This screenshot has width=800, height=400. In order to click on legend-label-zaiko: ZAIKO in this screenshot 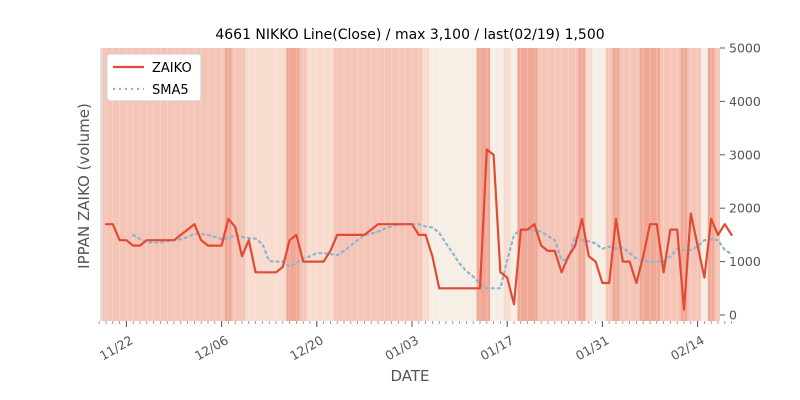, I will do `click(172, 68)`.